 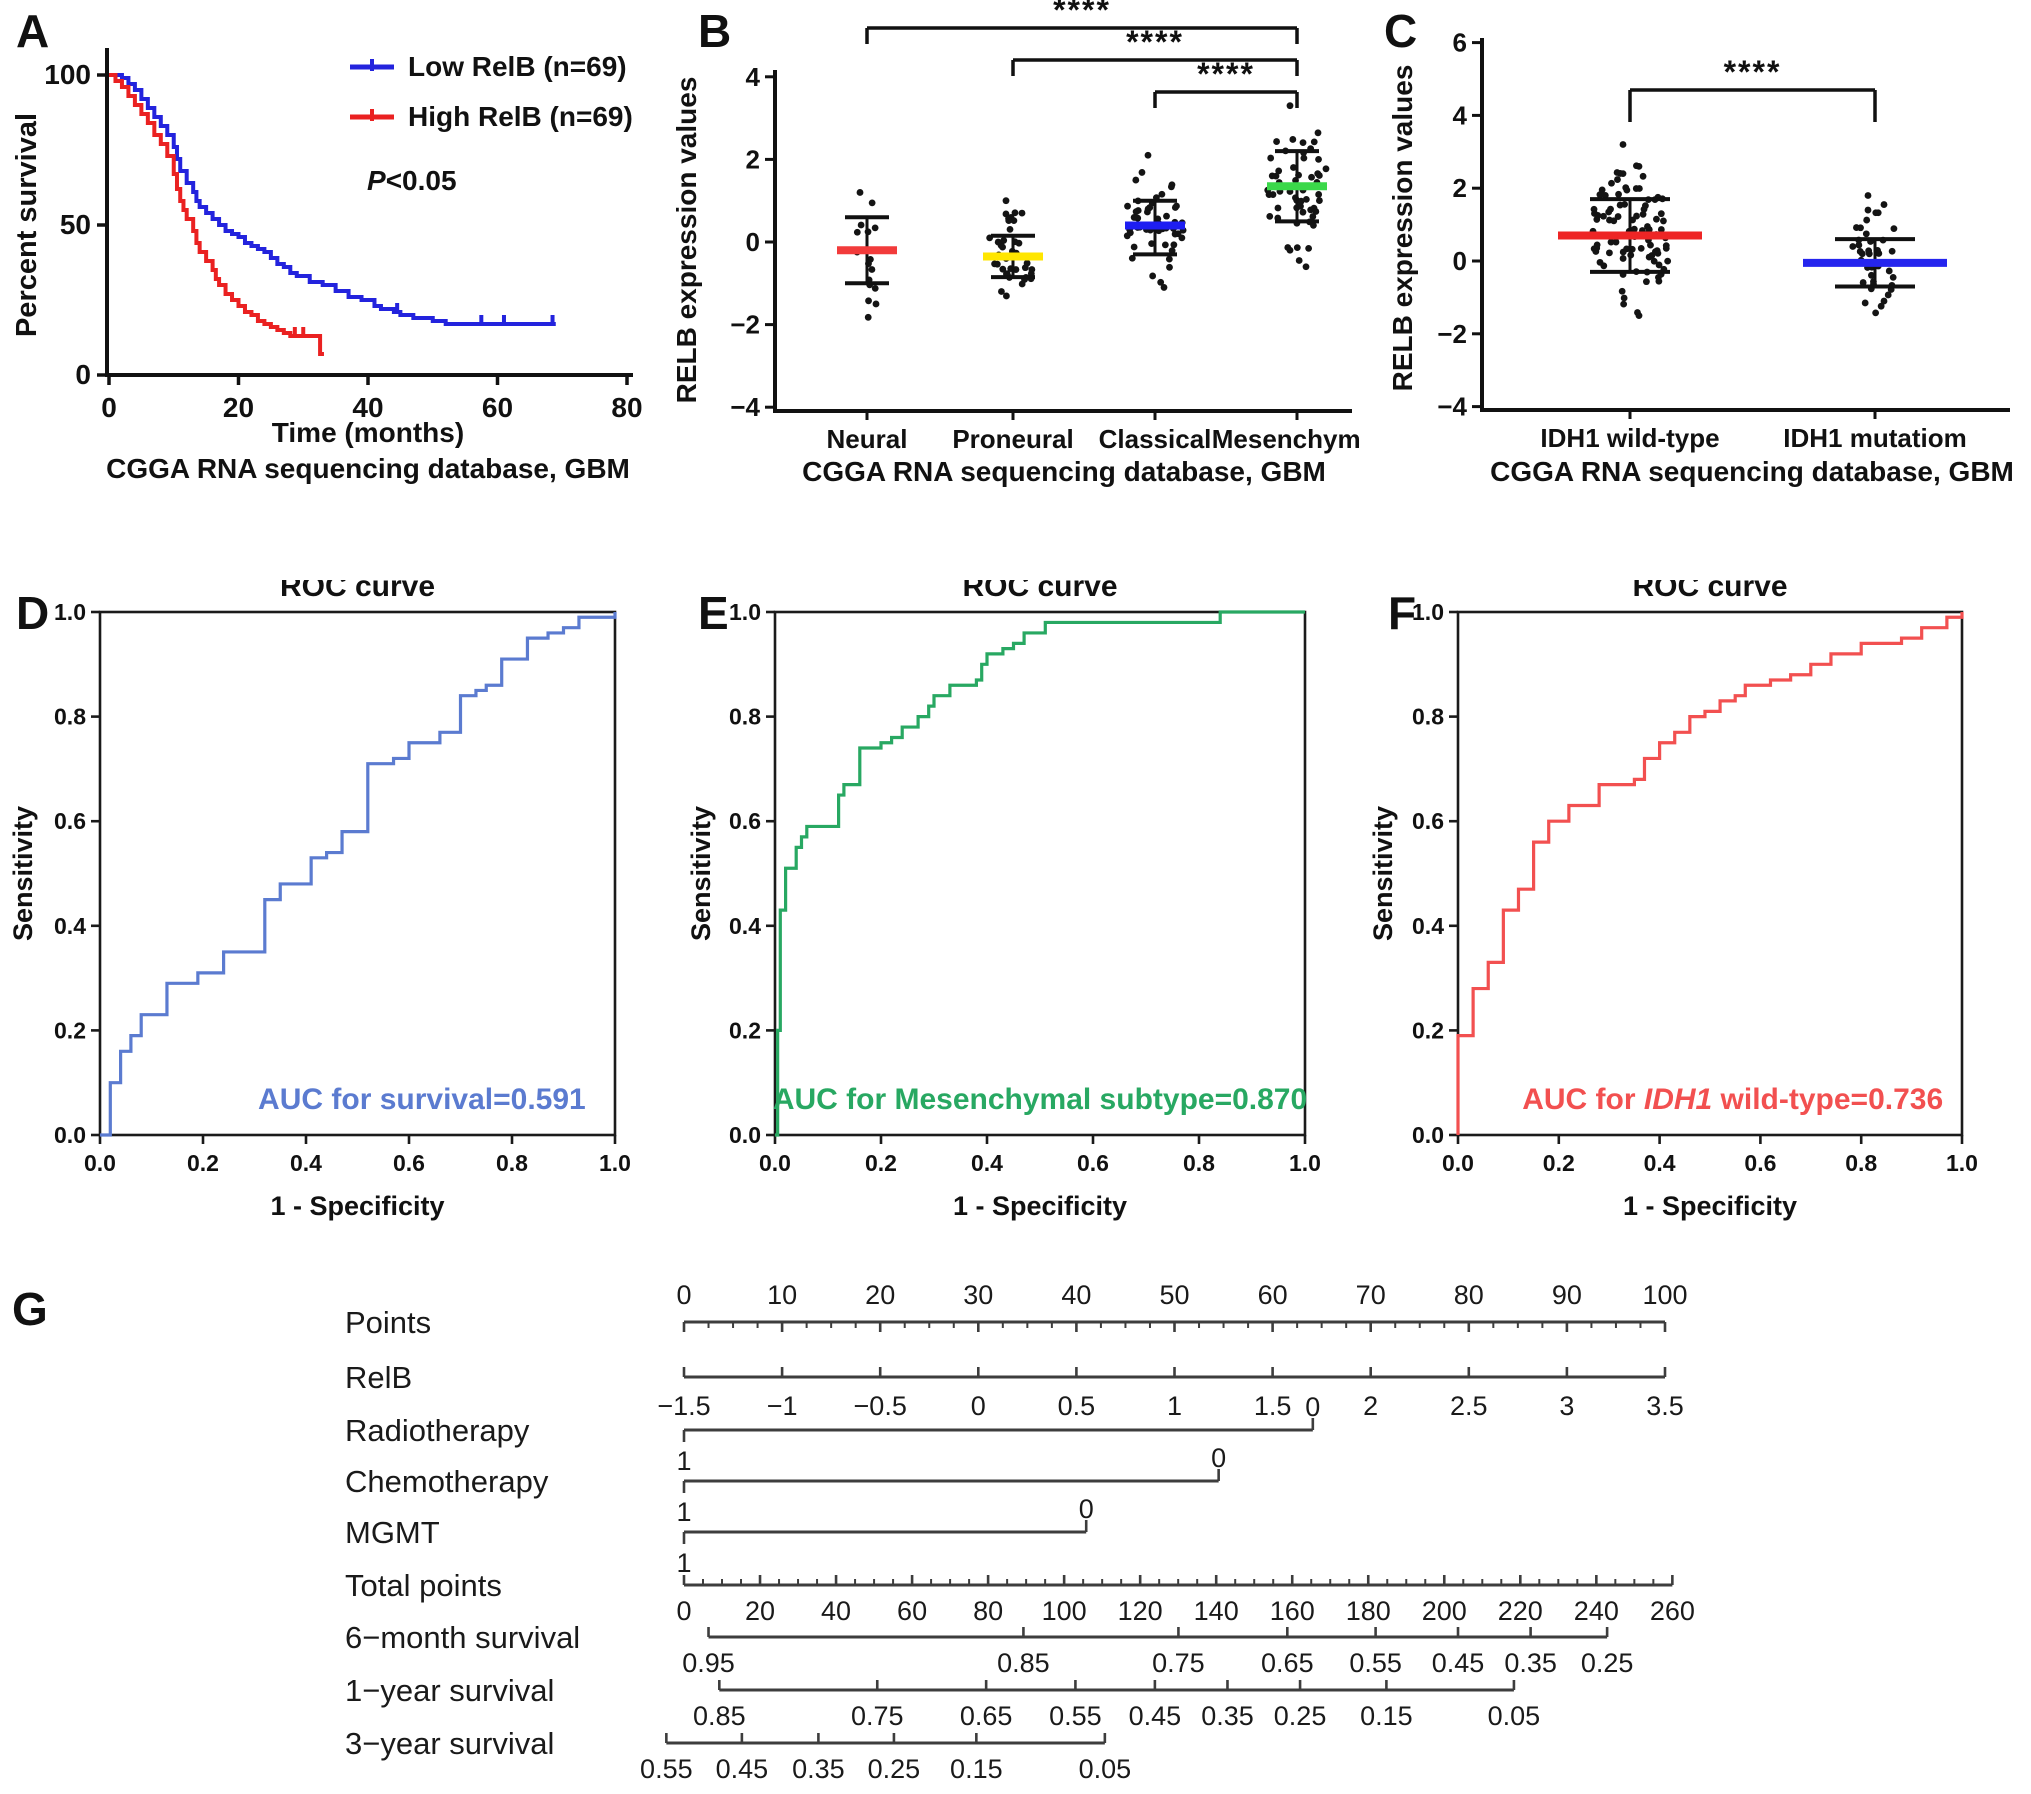 What do you see at coordinates (978, 1295) in the screenshot?
I see `svg-text: 30` at bounding box center [978, 1295].